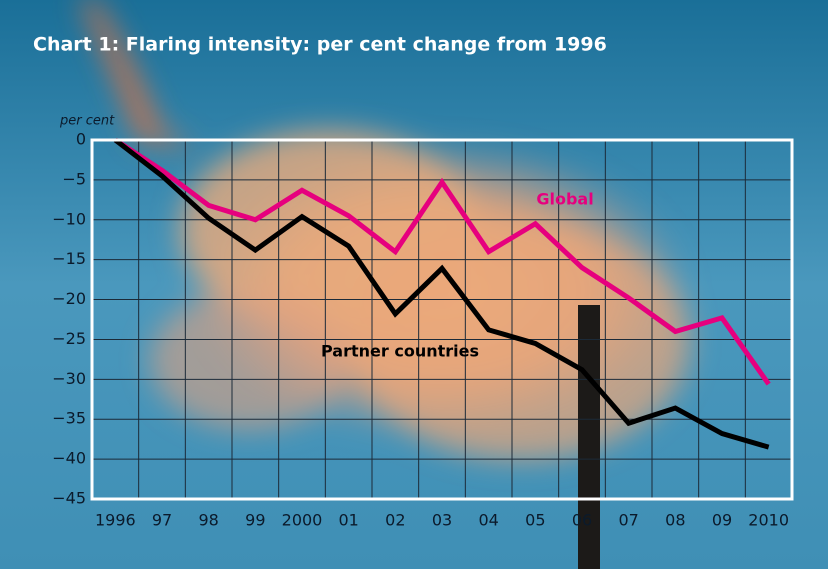  Describe the element at coordinates (69, 258) in the screenshot. I see `y-tick-label: −15` at that location.